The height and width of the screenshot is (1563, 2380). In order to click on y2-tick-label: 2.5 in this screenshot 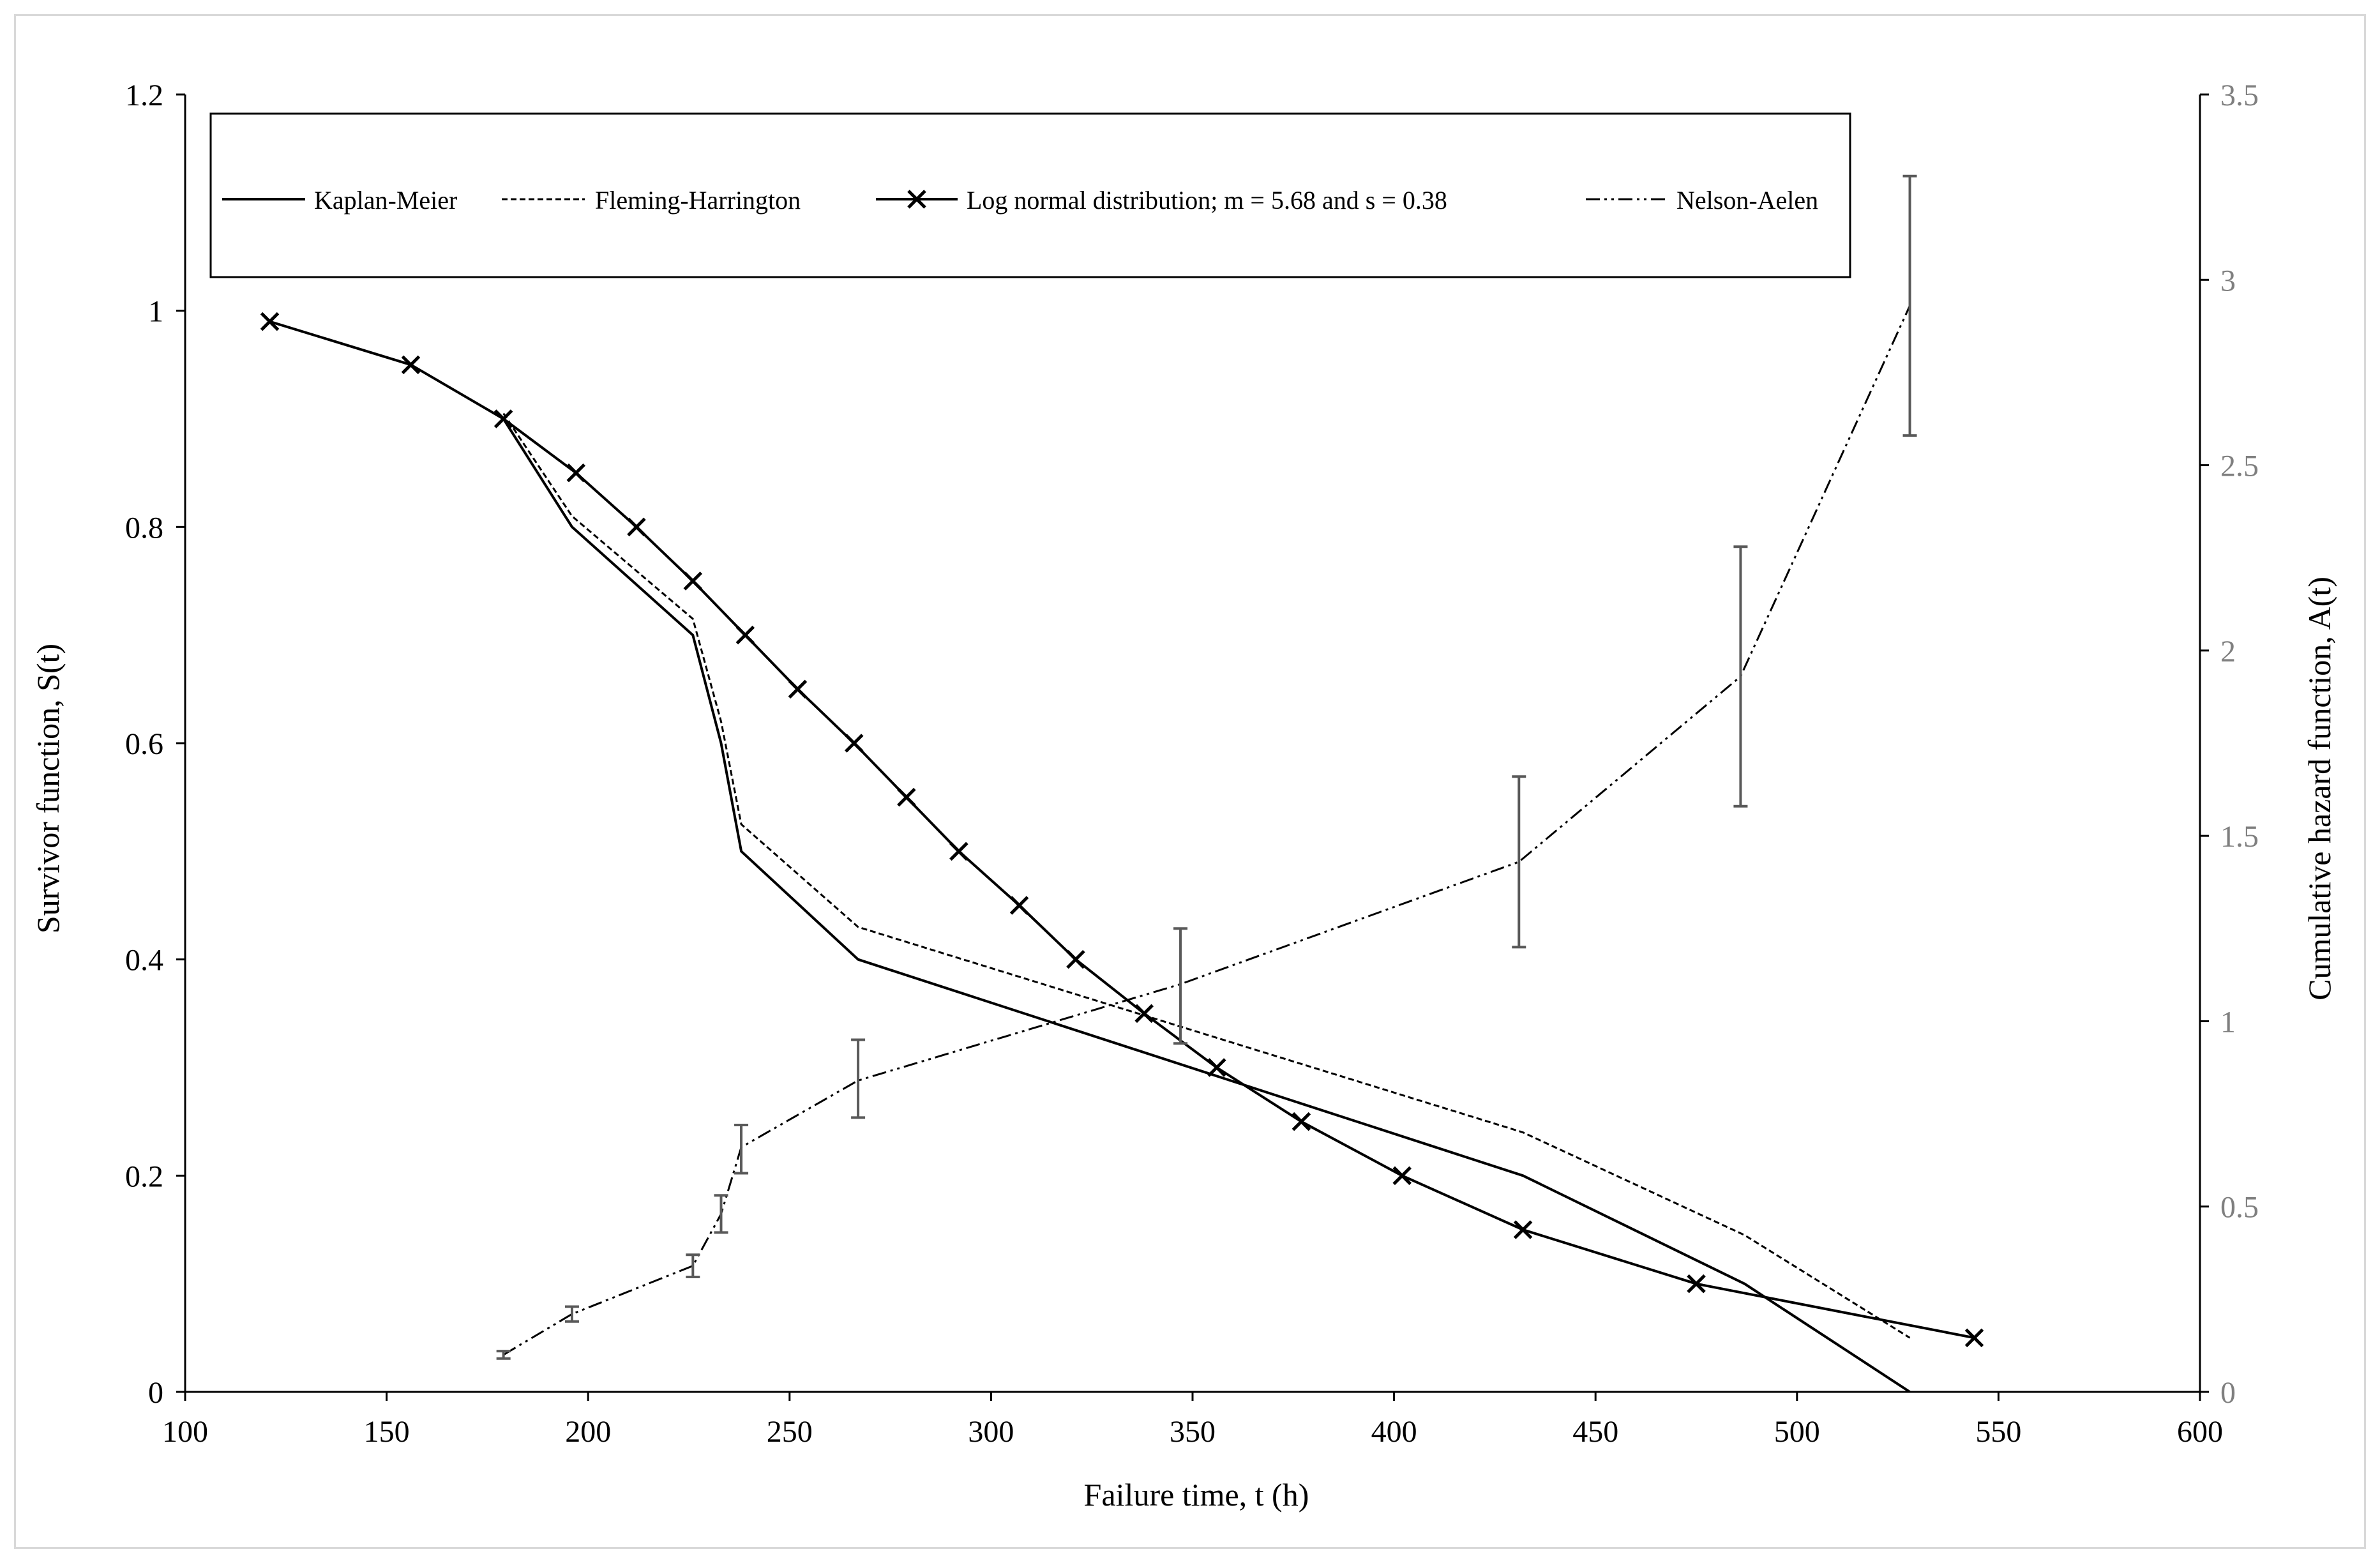, I will do `click(2239, 466)`.